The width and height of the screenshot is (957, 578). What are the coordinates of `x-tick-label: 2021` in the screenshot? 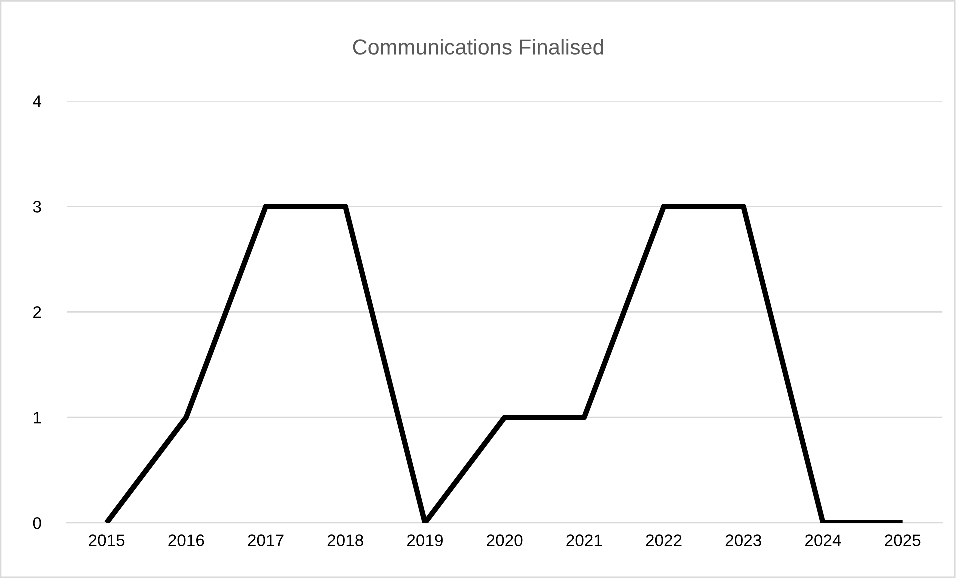 It's located at (584, 540).